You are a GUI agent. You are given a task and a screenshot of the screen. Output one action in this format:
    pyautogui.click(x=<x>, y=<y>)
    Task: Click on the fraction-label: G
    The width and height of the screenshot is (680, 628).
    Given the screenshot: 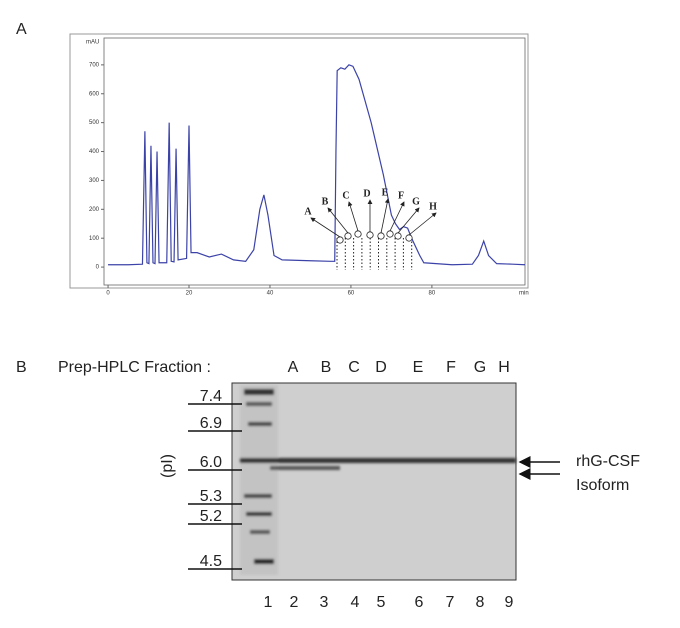 What is the action you would take?
    pyautogui.click(x=480, y=367)
    